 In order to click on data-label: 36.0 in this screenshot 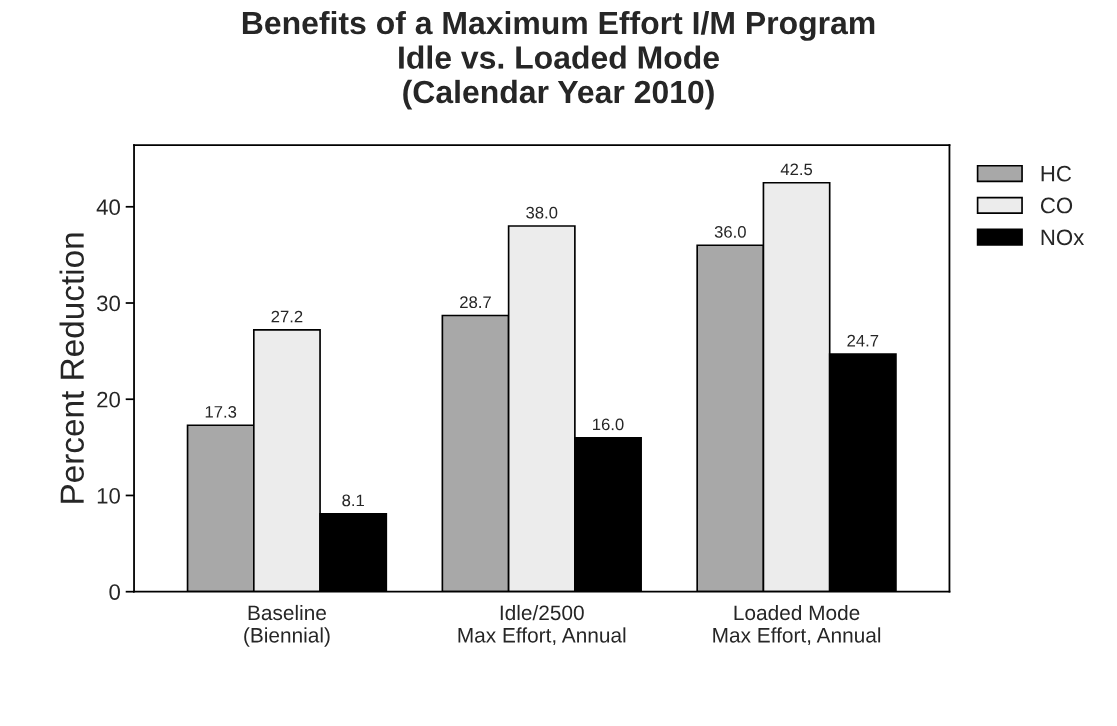, I will do `click(730, 232)`.